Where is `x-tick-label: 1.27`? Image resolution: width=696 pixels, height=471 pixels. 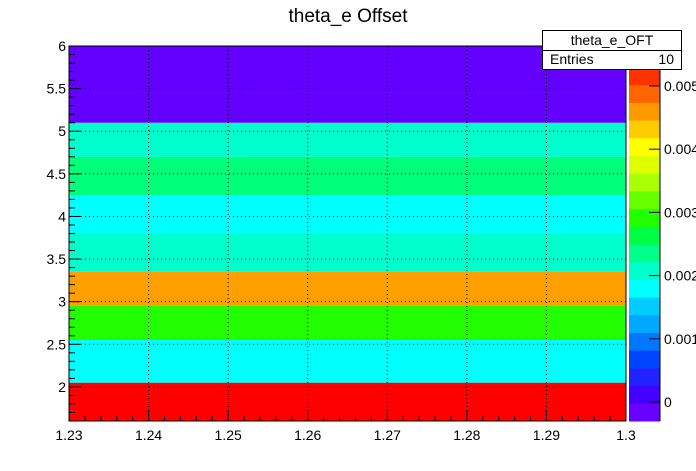 x-tick-label: 1.27 is located at coordinates (387, 435).